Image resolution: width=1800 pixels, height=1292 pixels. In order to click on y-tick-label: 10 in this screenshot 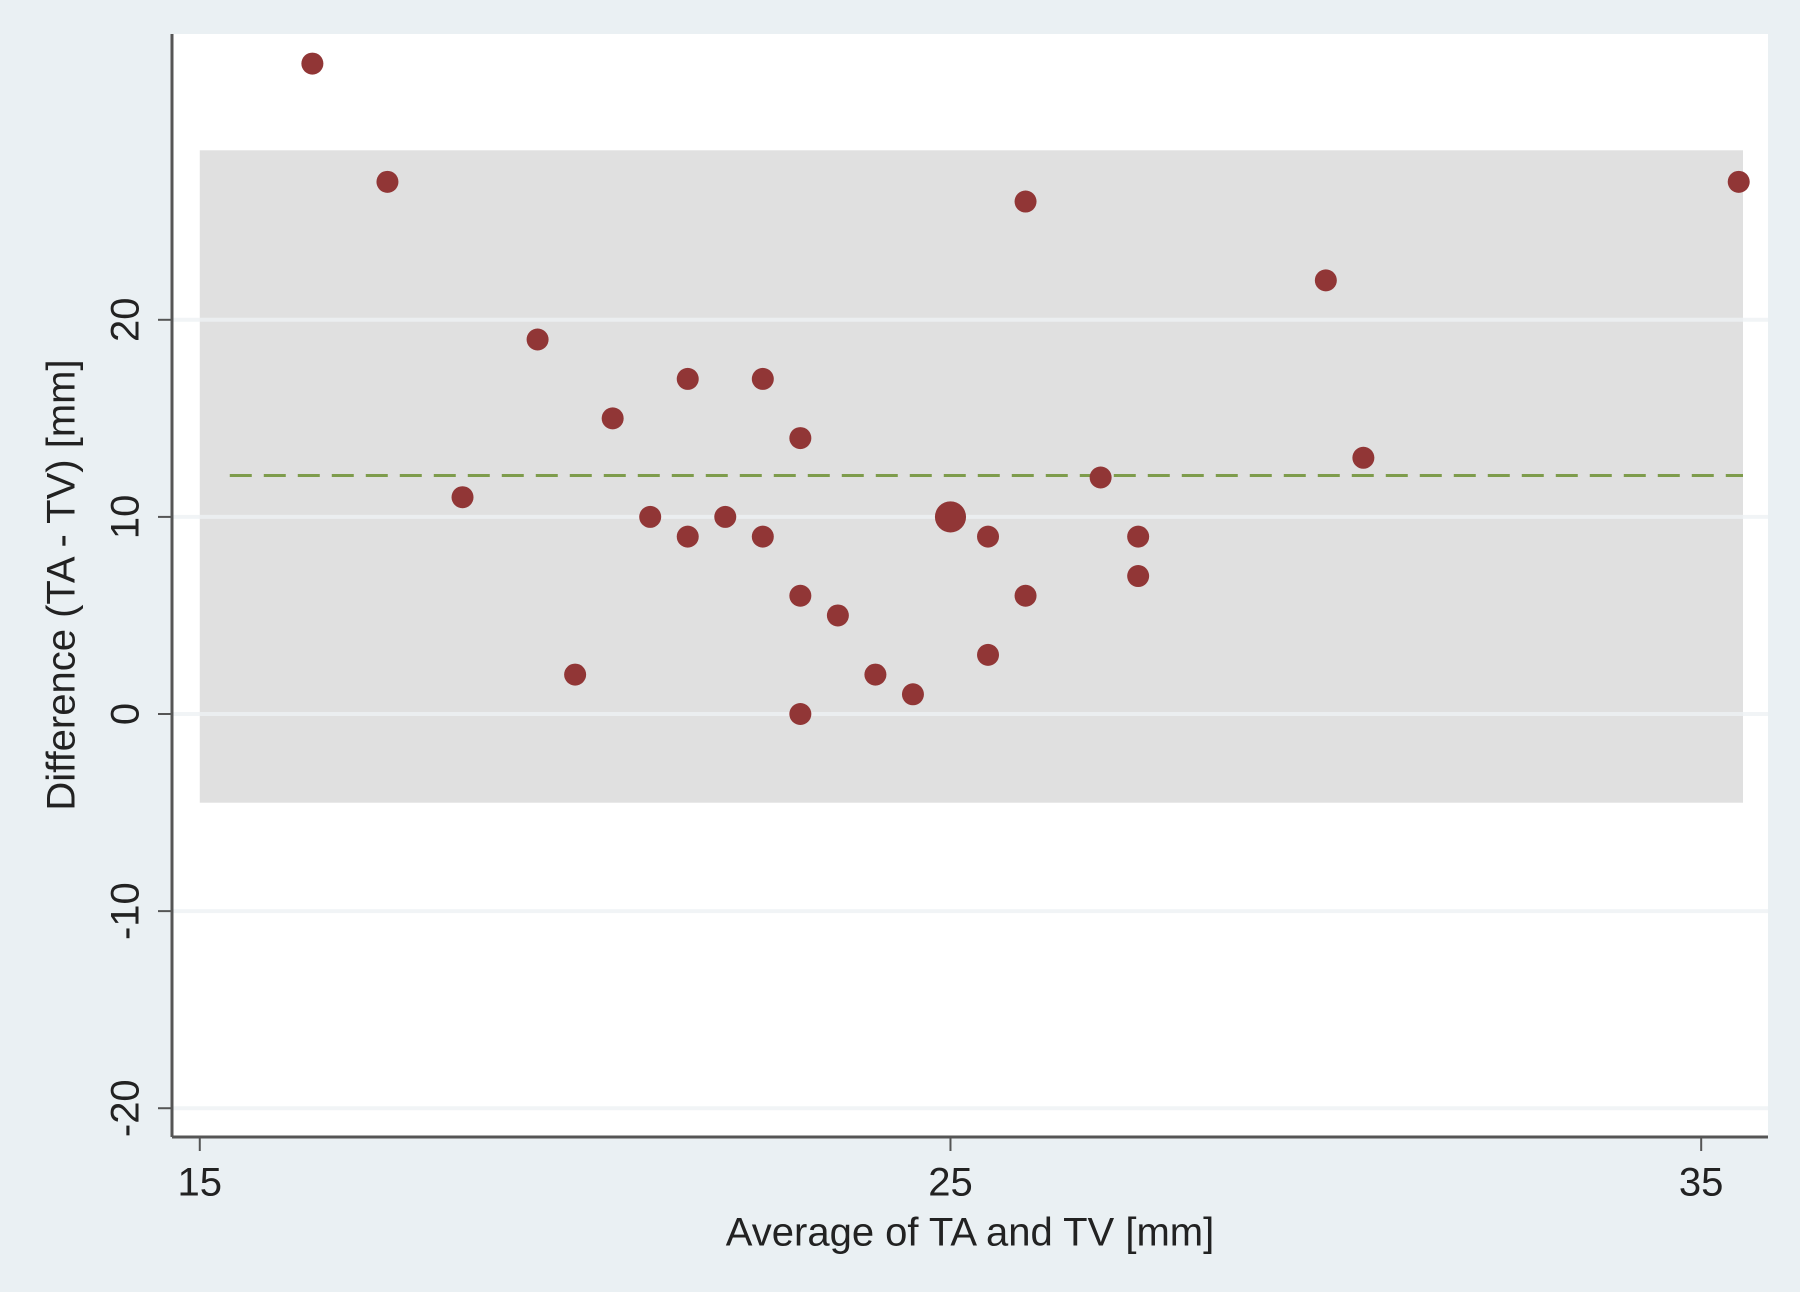, I will do `click(126, 517)`.